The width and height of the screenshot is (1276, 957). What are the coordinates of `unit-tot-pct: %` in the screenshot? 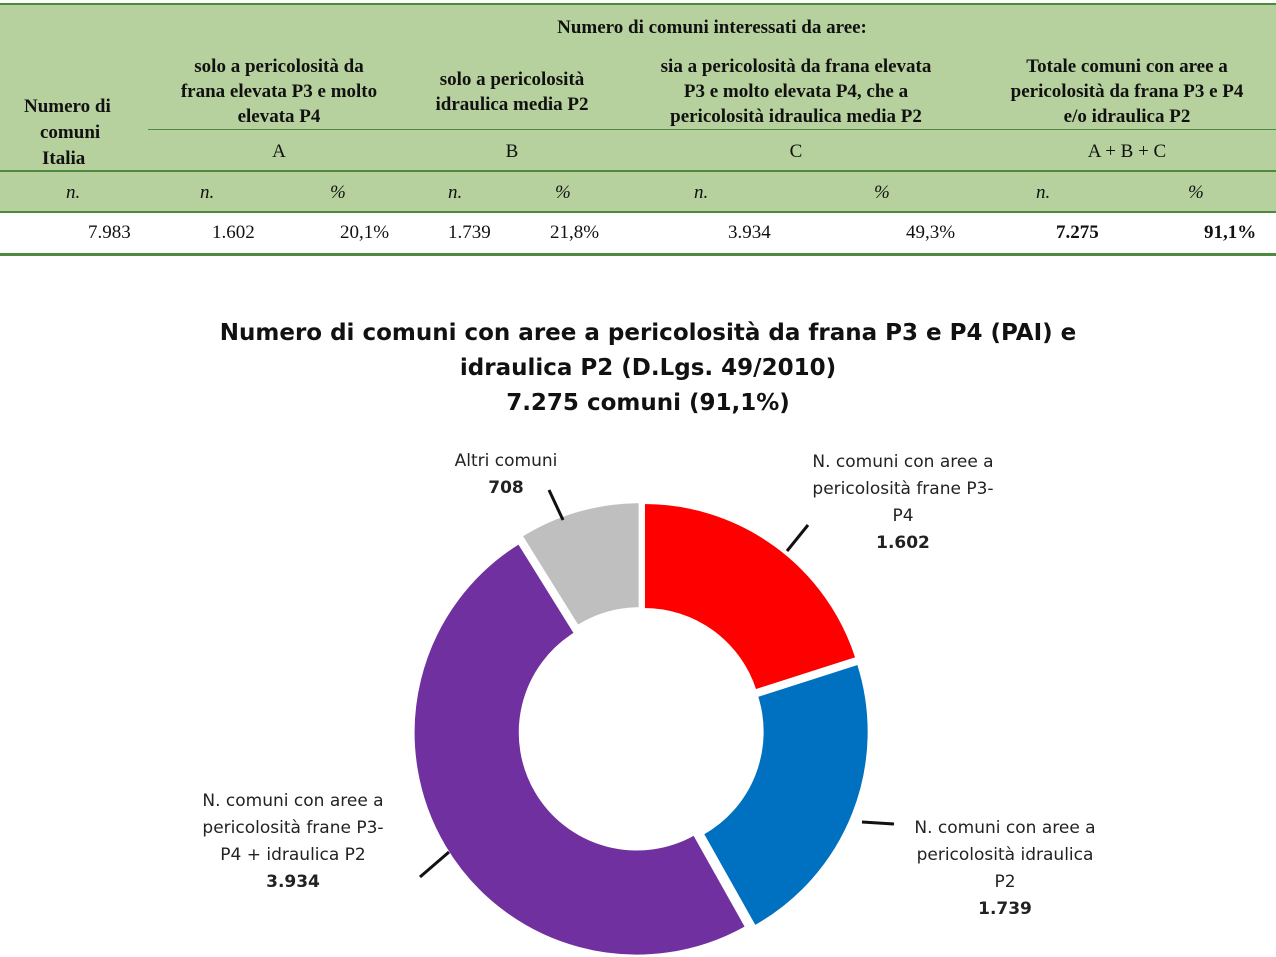 It's located at (1196, 192).